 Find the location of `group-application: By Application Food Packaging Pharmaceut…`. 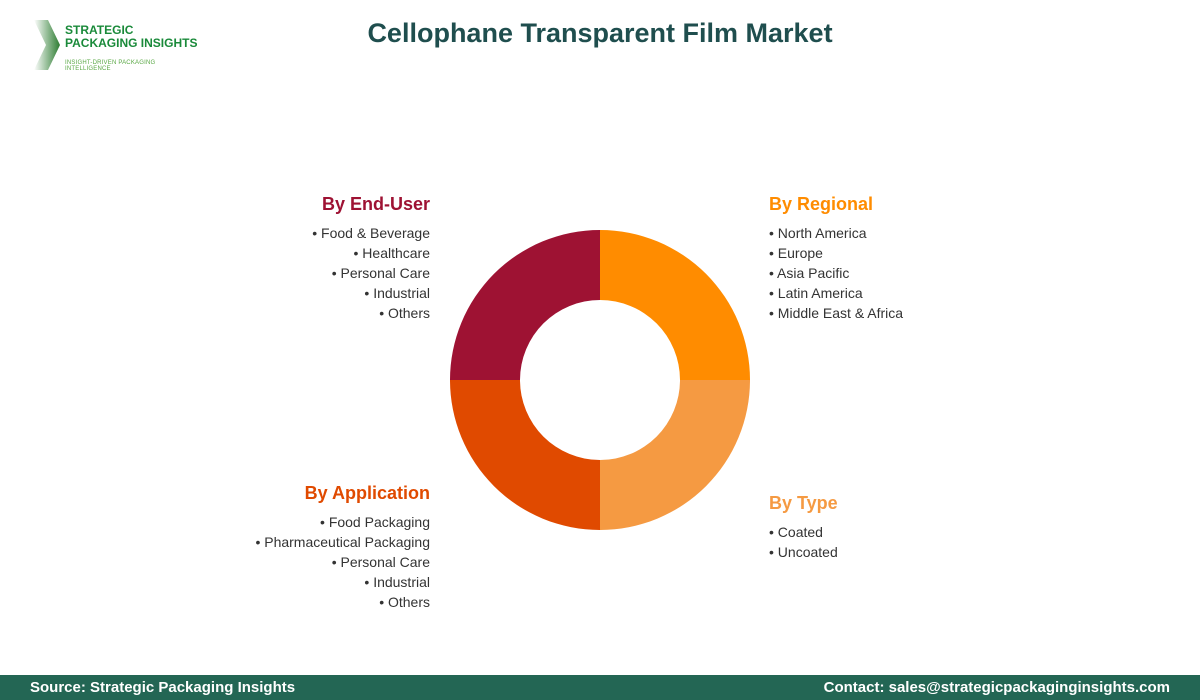

group-application: By Application Food Packaging Pharmaceut… is located at coordinates (342, 547).